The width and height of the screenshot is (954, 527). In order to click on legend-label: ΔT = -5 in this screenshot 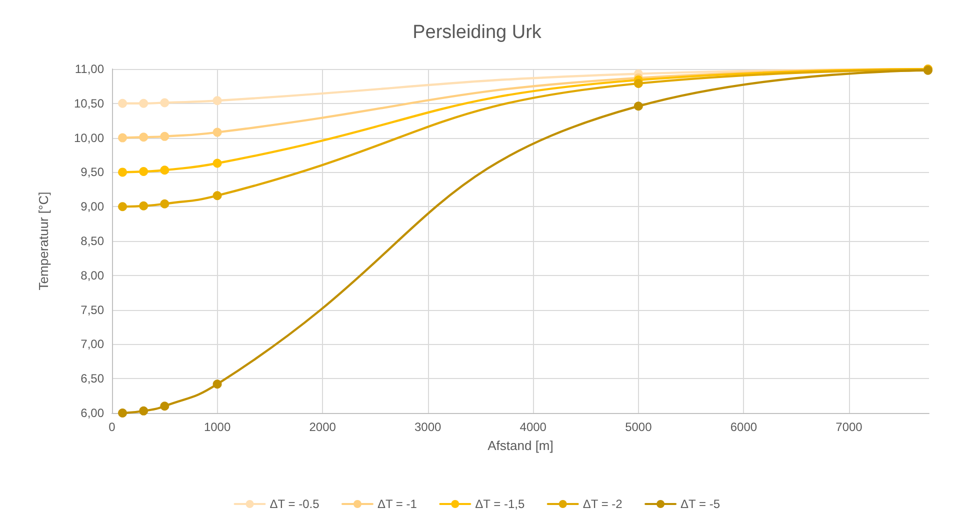, I will do `click(700, 504)`.